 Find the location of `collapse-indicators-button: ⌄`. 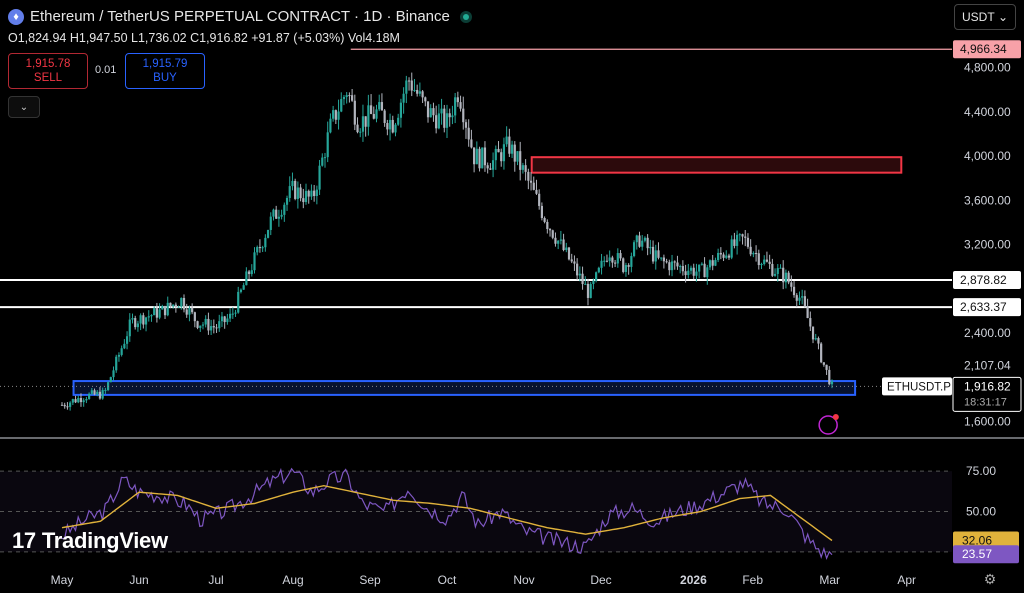

collapse-indicators-button: ⌄ is located at coordinates (24, 107).